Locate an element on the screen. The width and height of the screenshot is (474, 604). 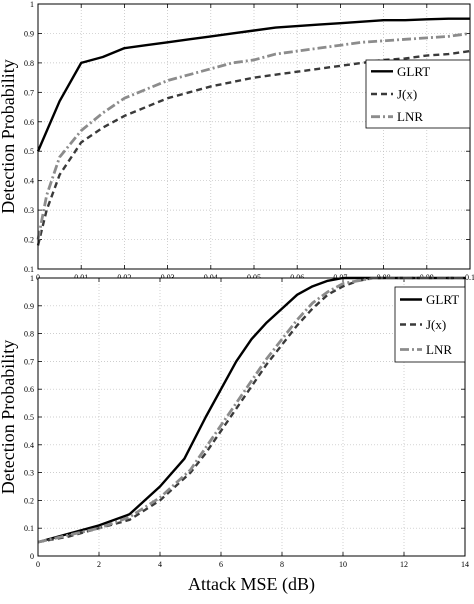
x-tick-label: 6 is located at coordinates (221, 564).